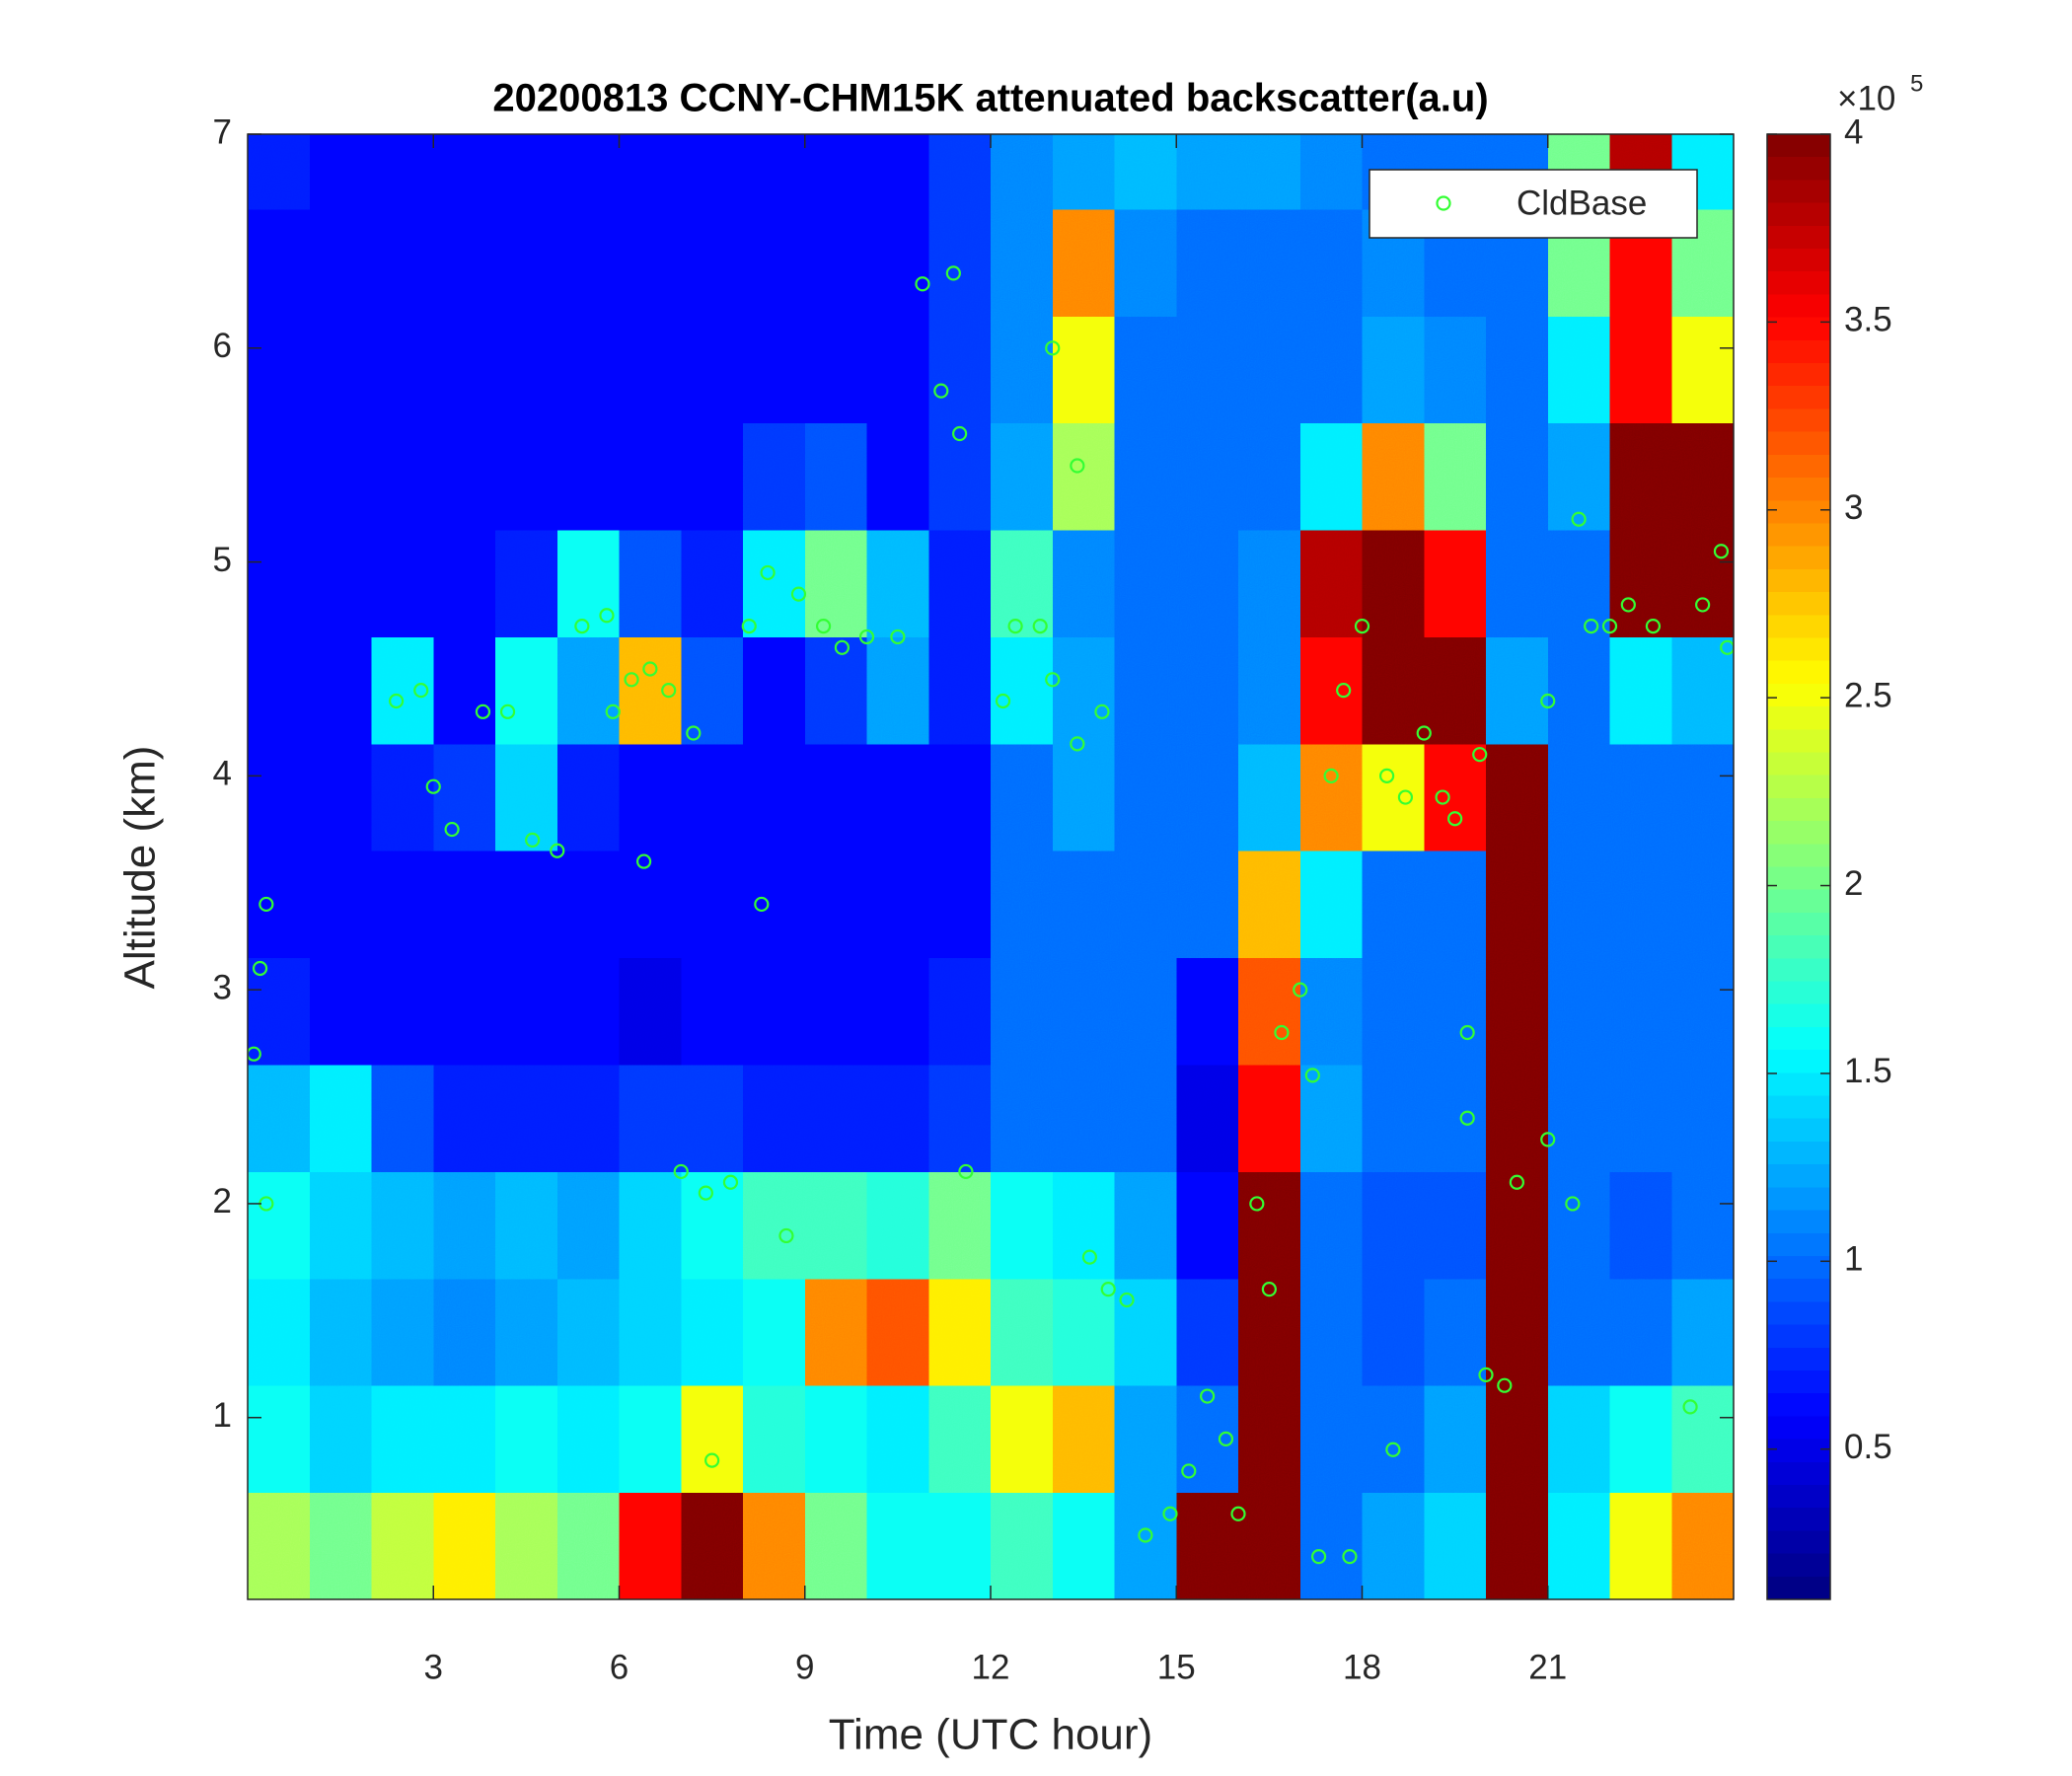 The height and width of the screenshot is (1776, 2072). What do you see at coordinates (1854, 884) in the screenshot?
I see `colorbar-tick-label: 2` at bounding box center [1854, 884].